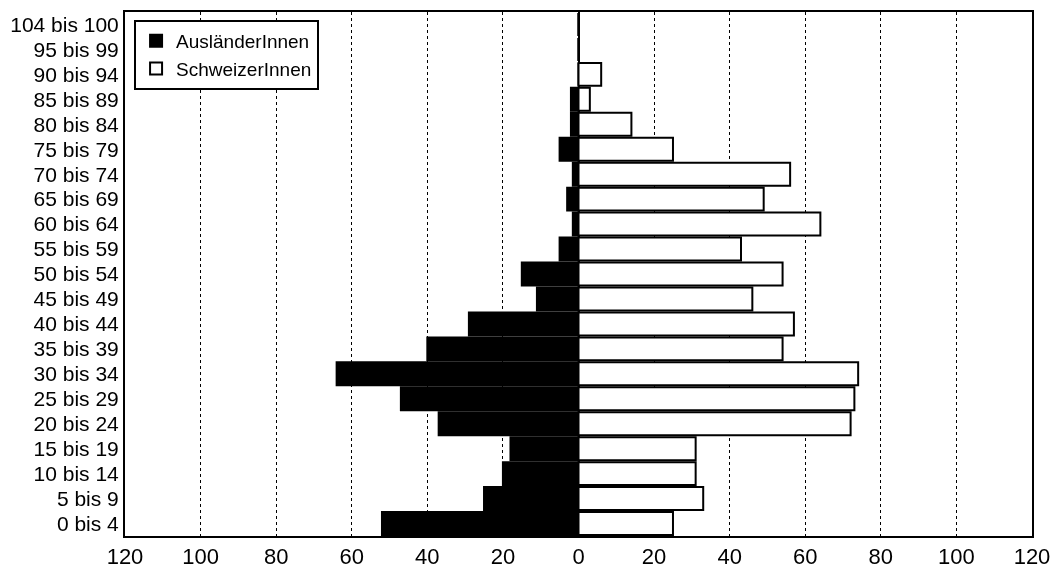 Image resolution: width=1062 pixels, height=579 pixels. Describe the element at coordinates (76, 49) in the screenshot. I see `y-tick-label: 95 bis 99` at that location.